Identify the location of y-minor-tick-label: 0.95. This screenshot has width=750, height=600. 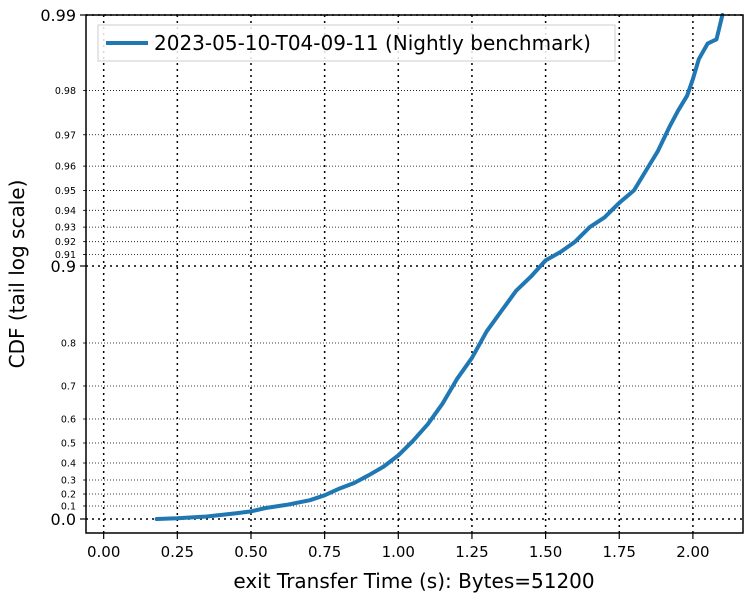
(65, 191).